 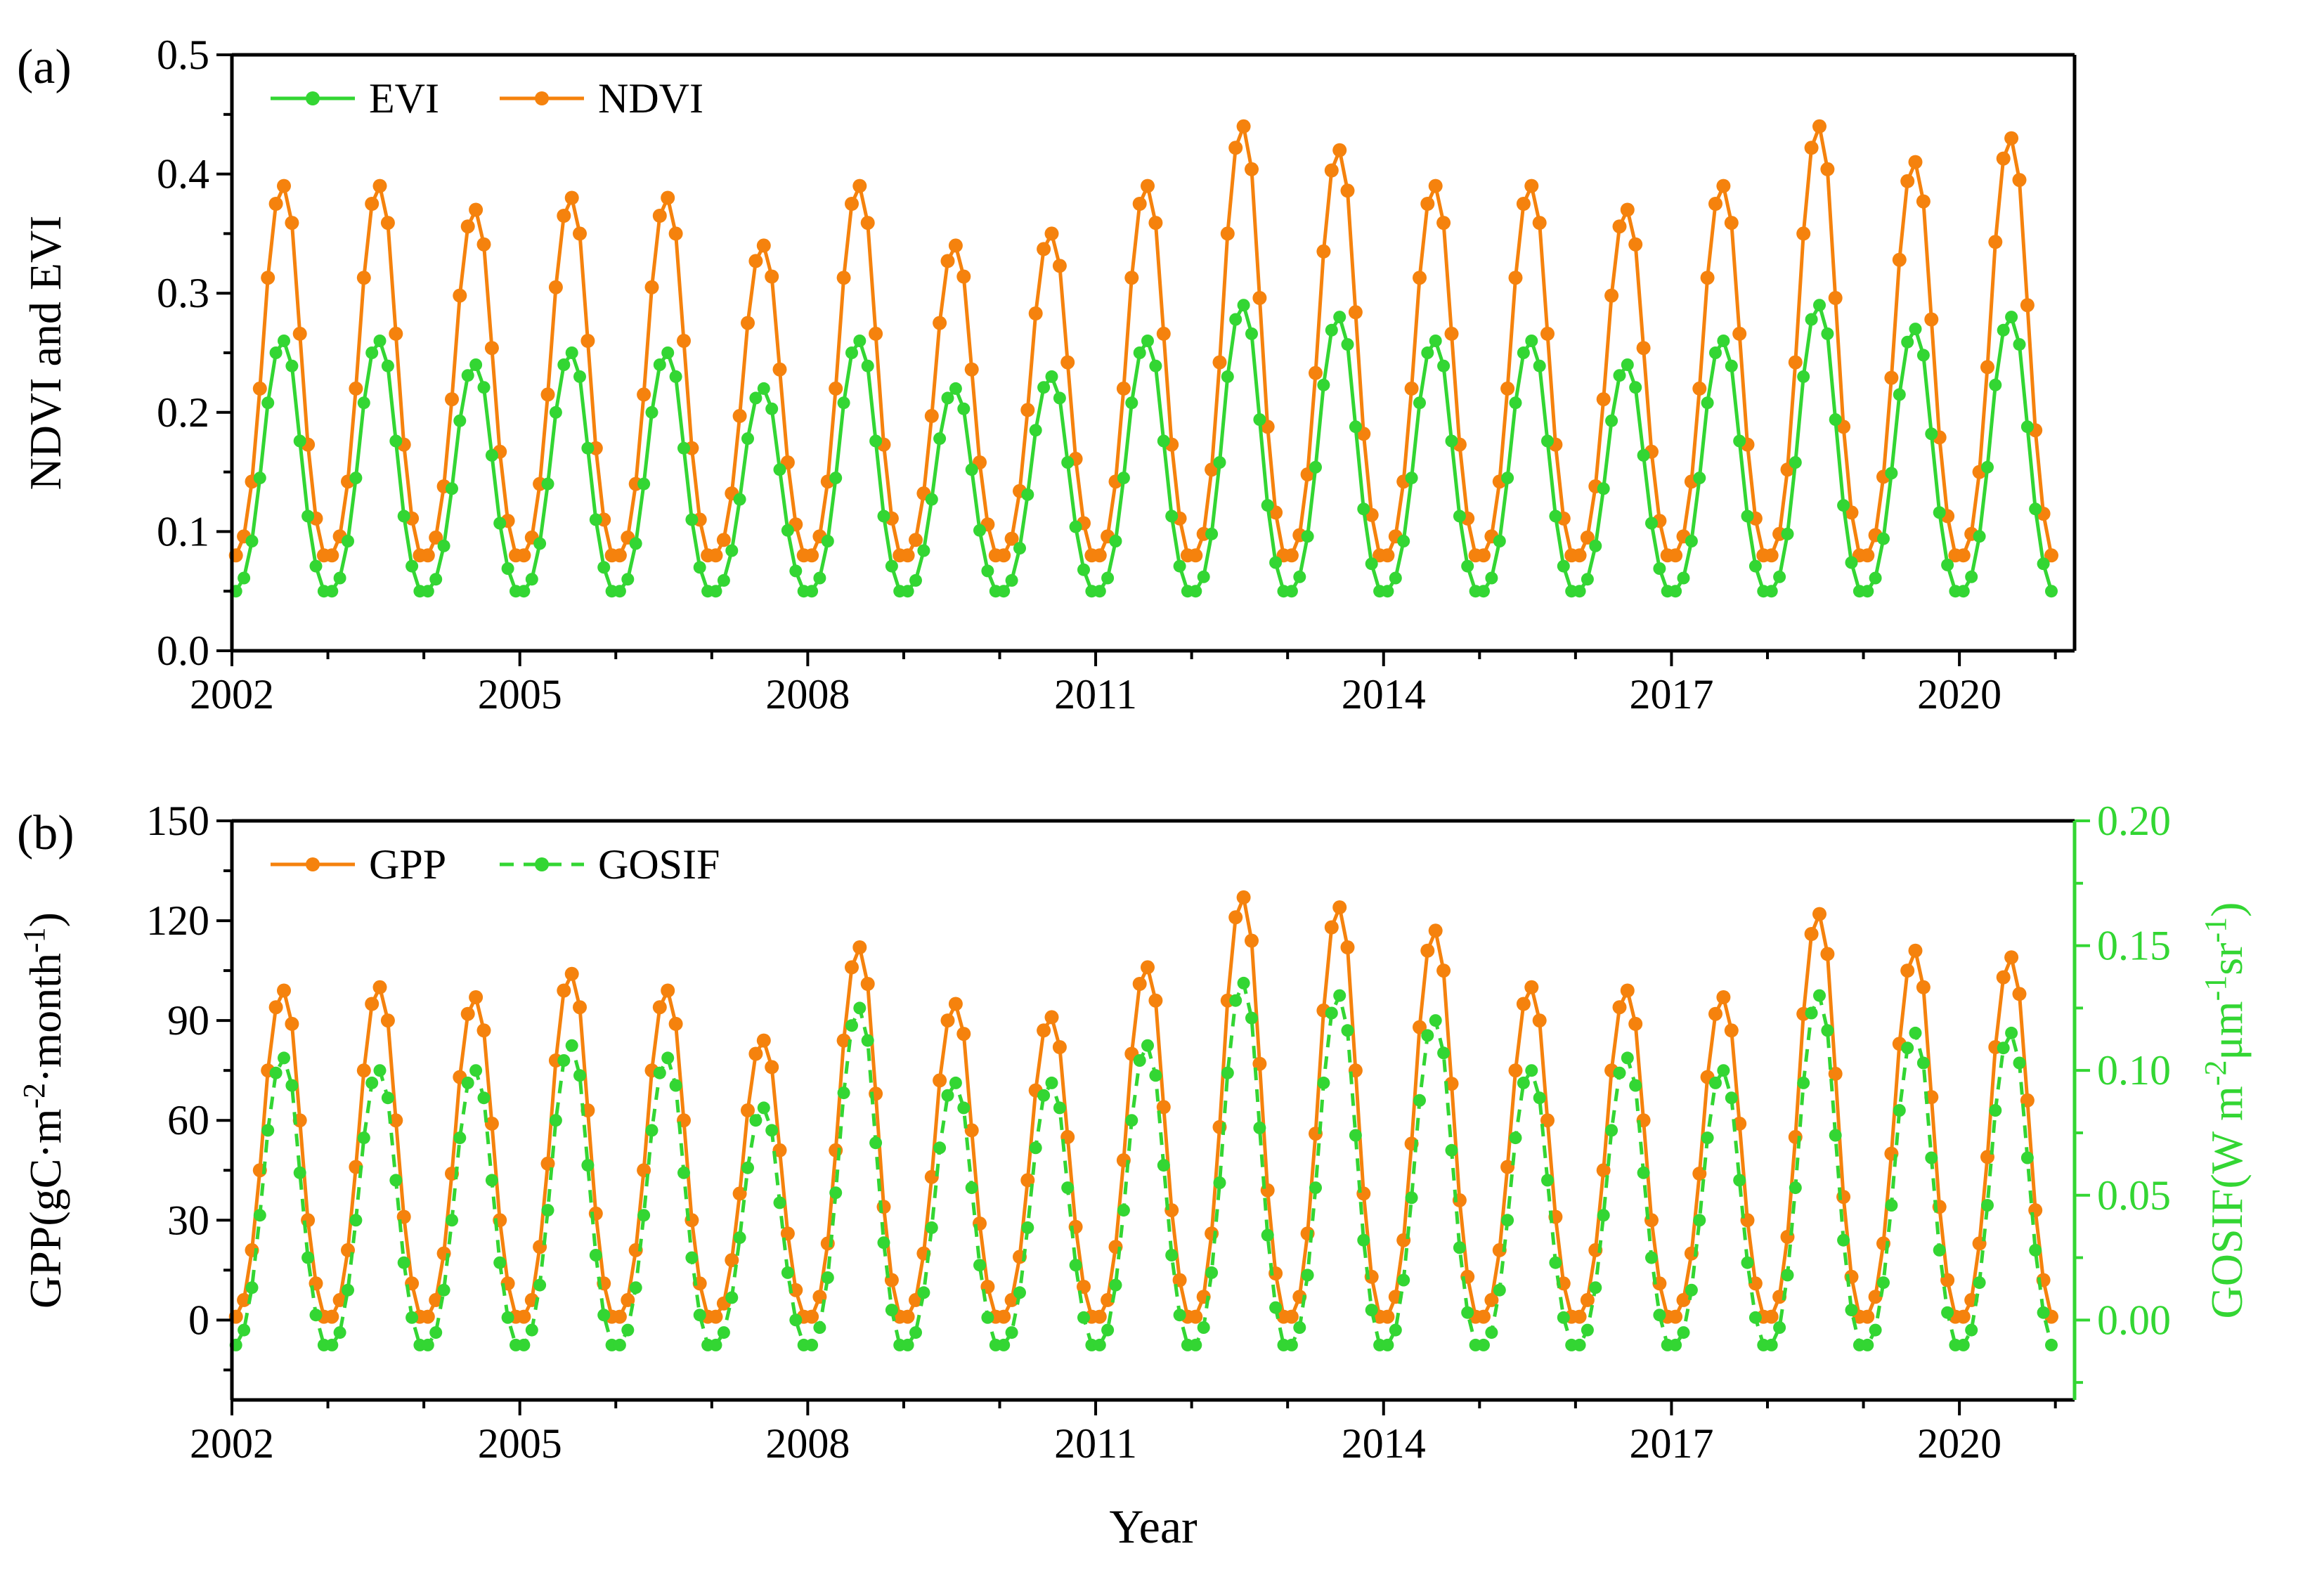 What do you see at coordinates (188, 1120) in the screenshot?
I see `y-left-tick-label: 60` at bounding box center [188, 1120].